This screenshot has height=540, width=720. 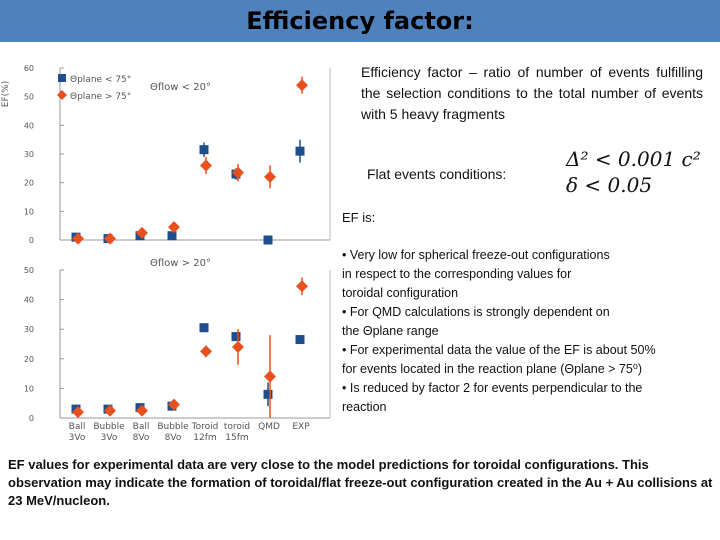 What do you see at coordinates (237, 427) in the screenshot?
I see `x-tick-label: toroid` at bounding box center [237, 427].